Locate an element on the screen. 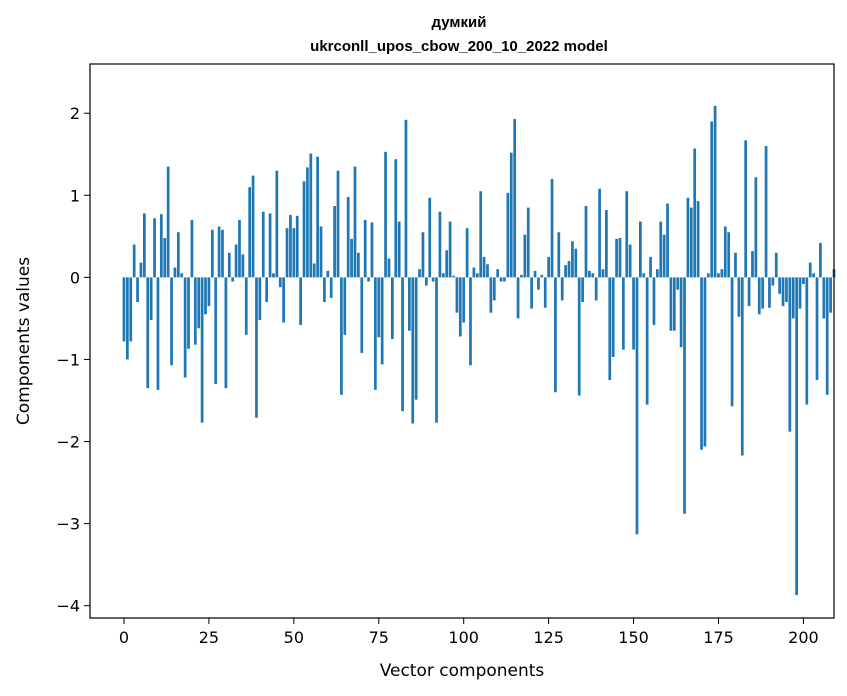 This screenshot has height=696, width=847. x-tick-label: 100 is located at coordinates (463, 637).